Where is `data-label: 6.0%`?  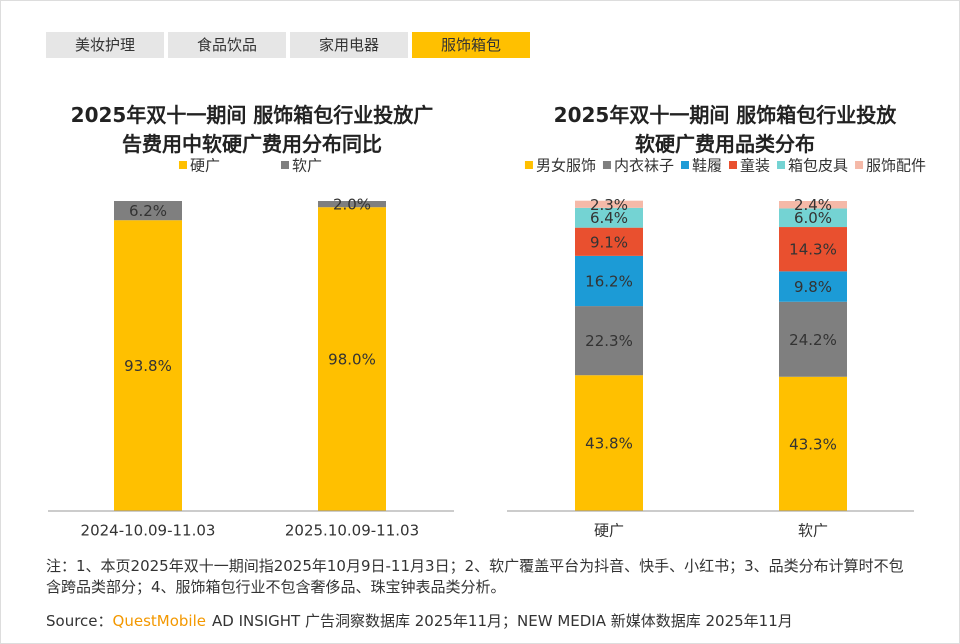 data-label: 6.0% is located at coordinates (813, 218).